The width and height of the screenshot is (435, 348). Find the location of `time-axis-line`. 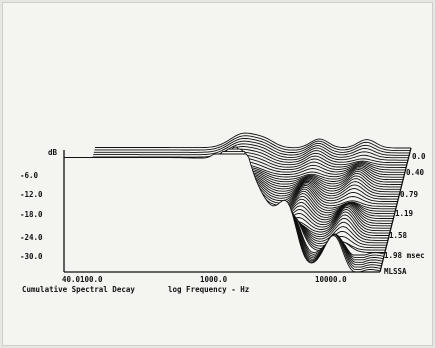

time-axis-line is located at coordinates (395, 210).